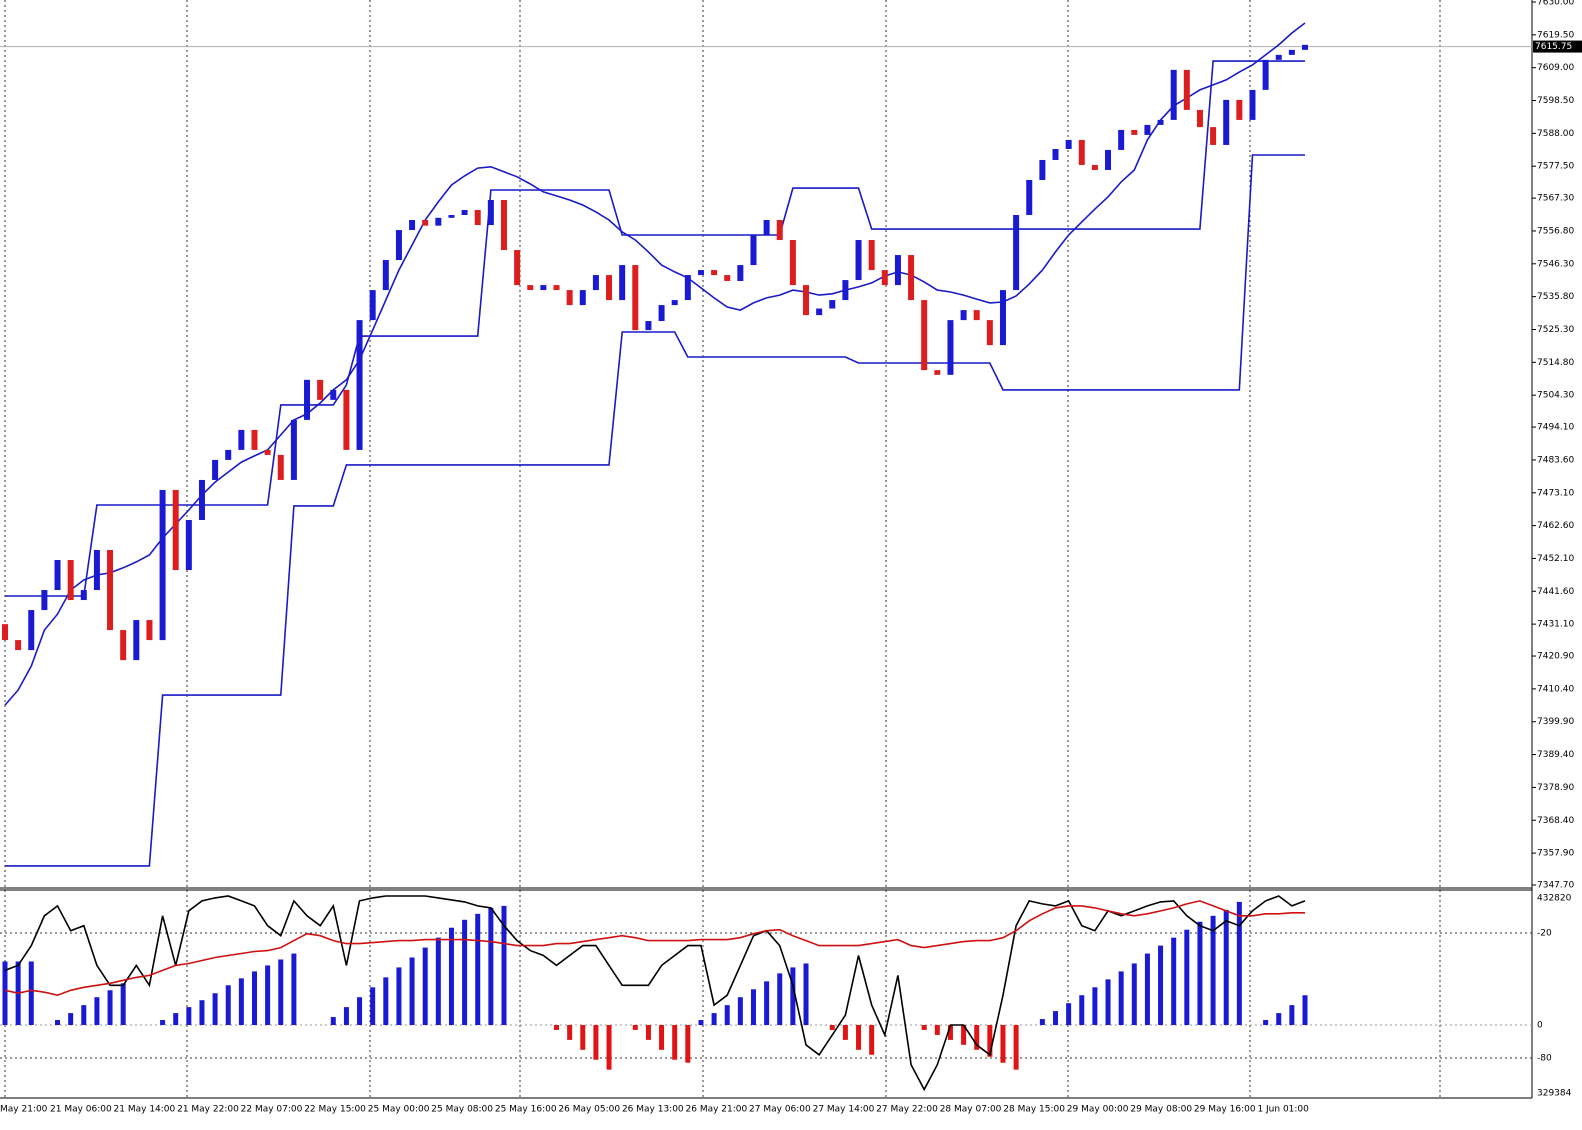 Image resolution: width=1582 pixels, height=1130 pixels. What do you see at coordinates (1555, 199) in the screenshot?
I see `y-tick-label: 7567.30` at bounding box center [1555, 199].